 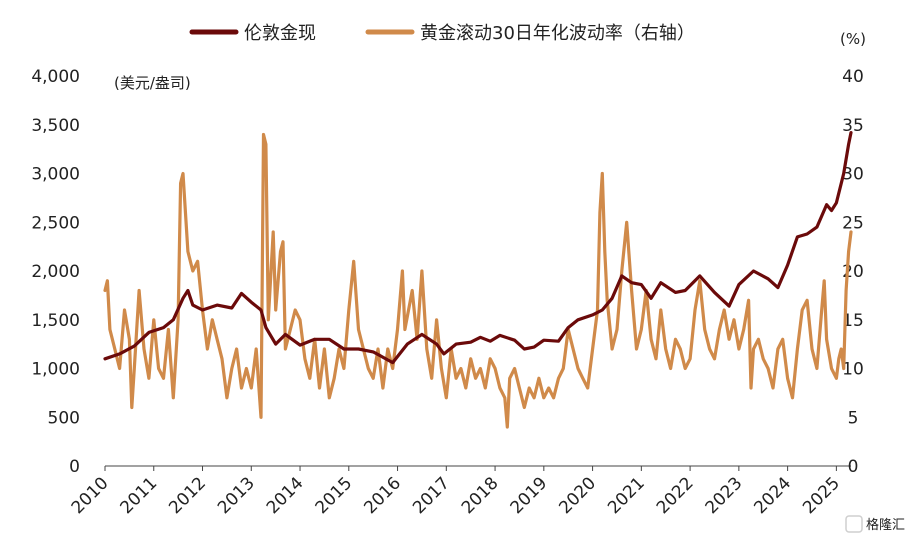 What do you see at coordinates (853, 418) in the screenshot?
I see `y-right-tick-label: 5` at bounding box center [853, 418].